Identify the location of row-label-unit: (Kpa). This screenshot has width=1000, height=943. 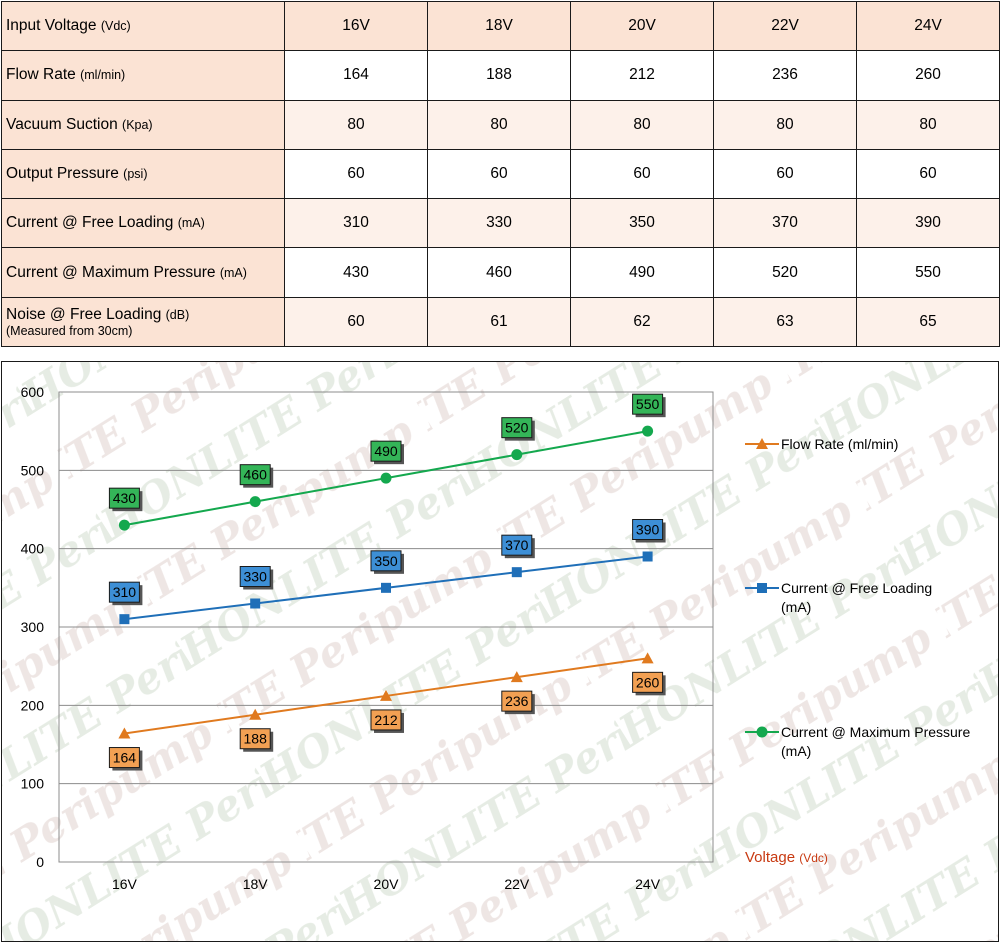
(137, 124).